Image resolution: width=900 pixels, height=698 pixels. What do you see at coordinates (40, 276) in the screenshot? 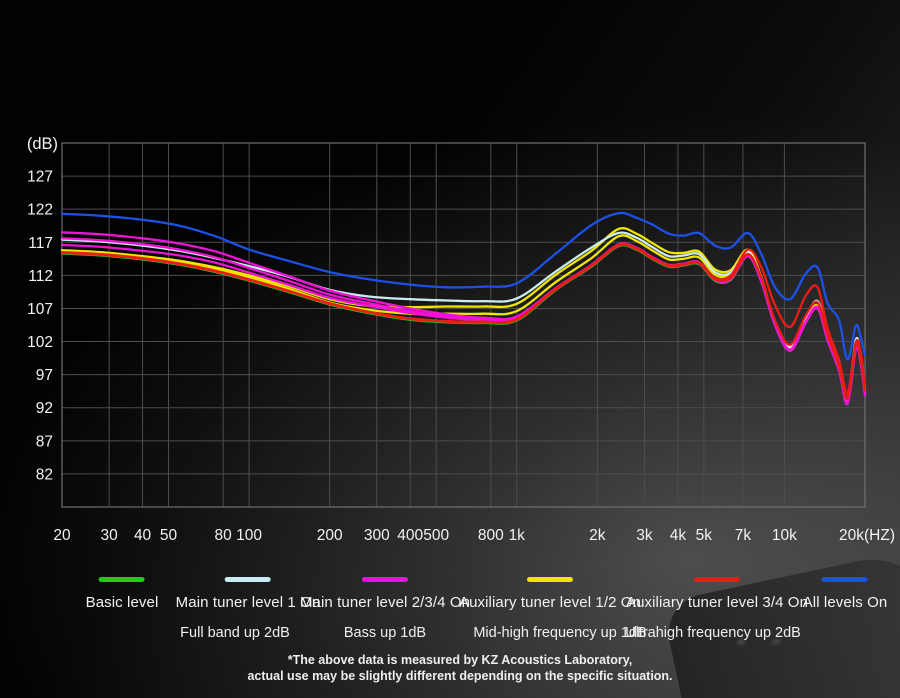
I see `y-axis-tick-label: 112` at bounding box center [40, 276].